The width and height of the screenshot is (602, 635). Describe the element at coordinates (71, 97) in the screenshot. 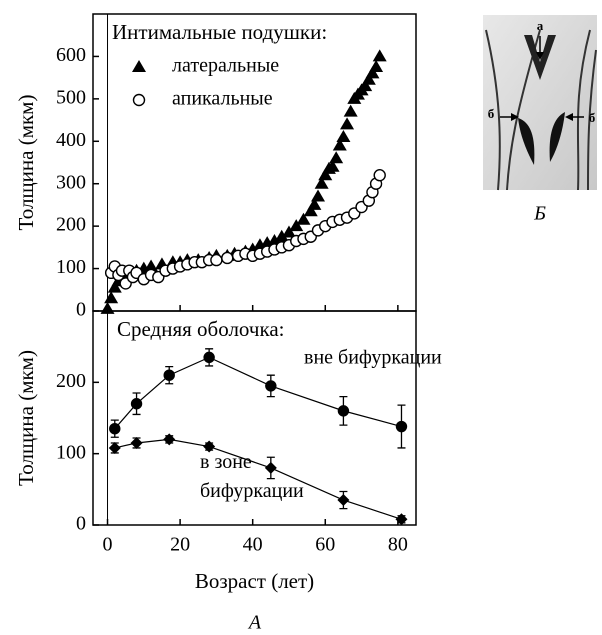

I see `y-tick-label: 500` at that location.